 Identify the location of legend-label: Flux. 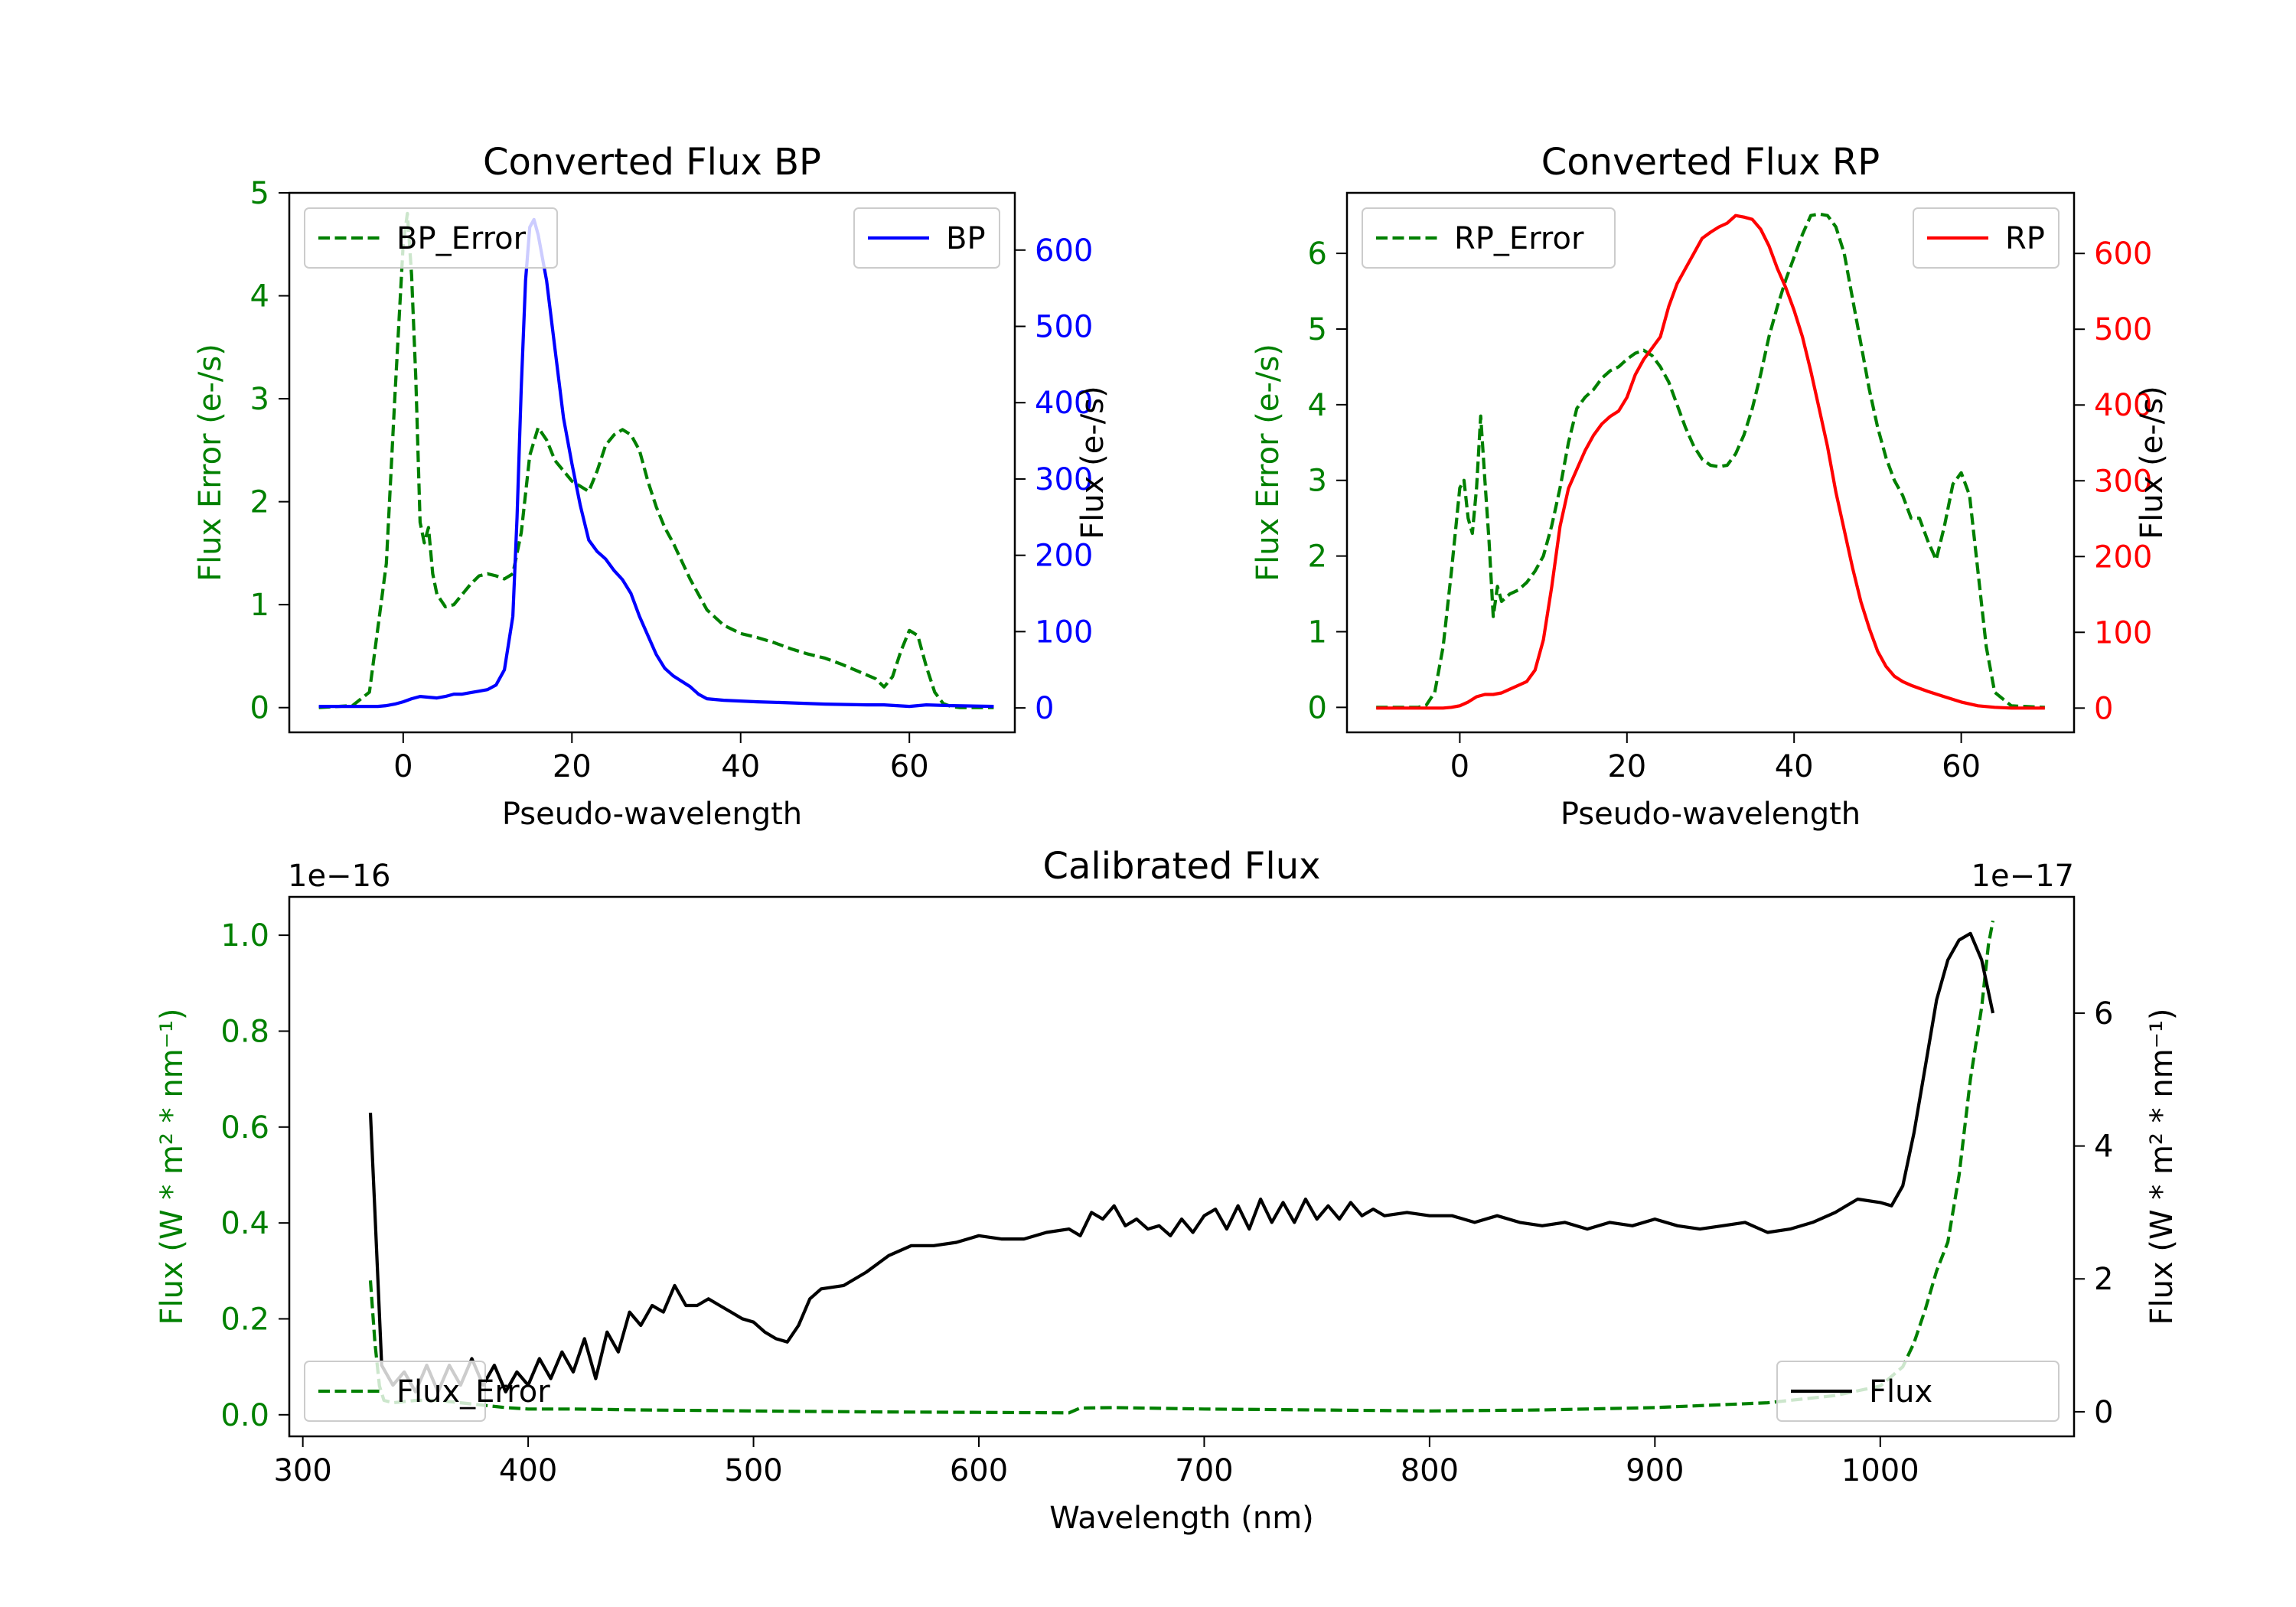
(1900, 1392).